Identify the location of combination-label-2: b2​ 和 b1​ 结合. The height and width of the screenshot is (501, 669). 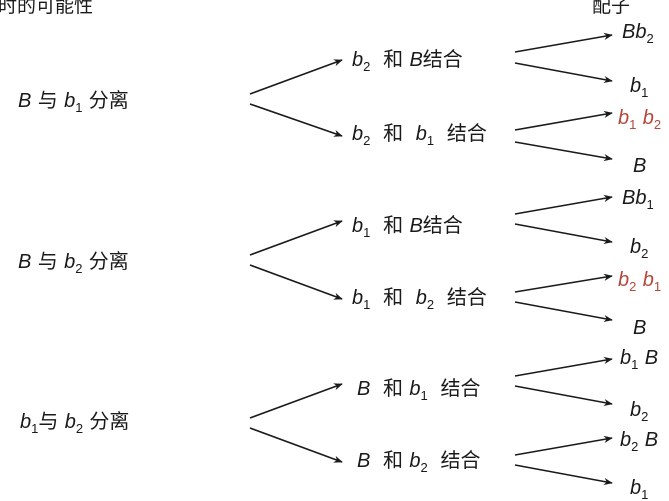
(419, 134).